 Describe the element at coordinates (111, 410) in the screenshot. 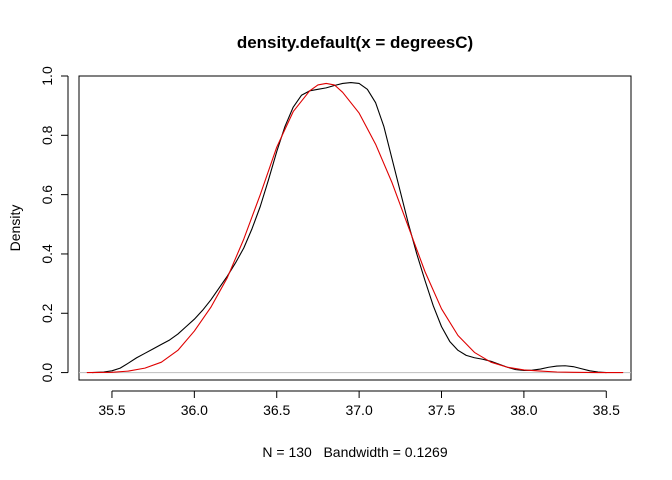

I see `x-tick-label: 35.5` at that location.